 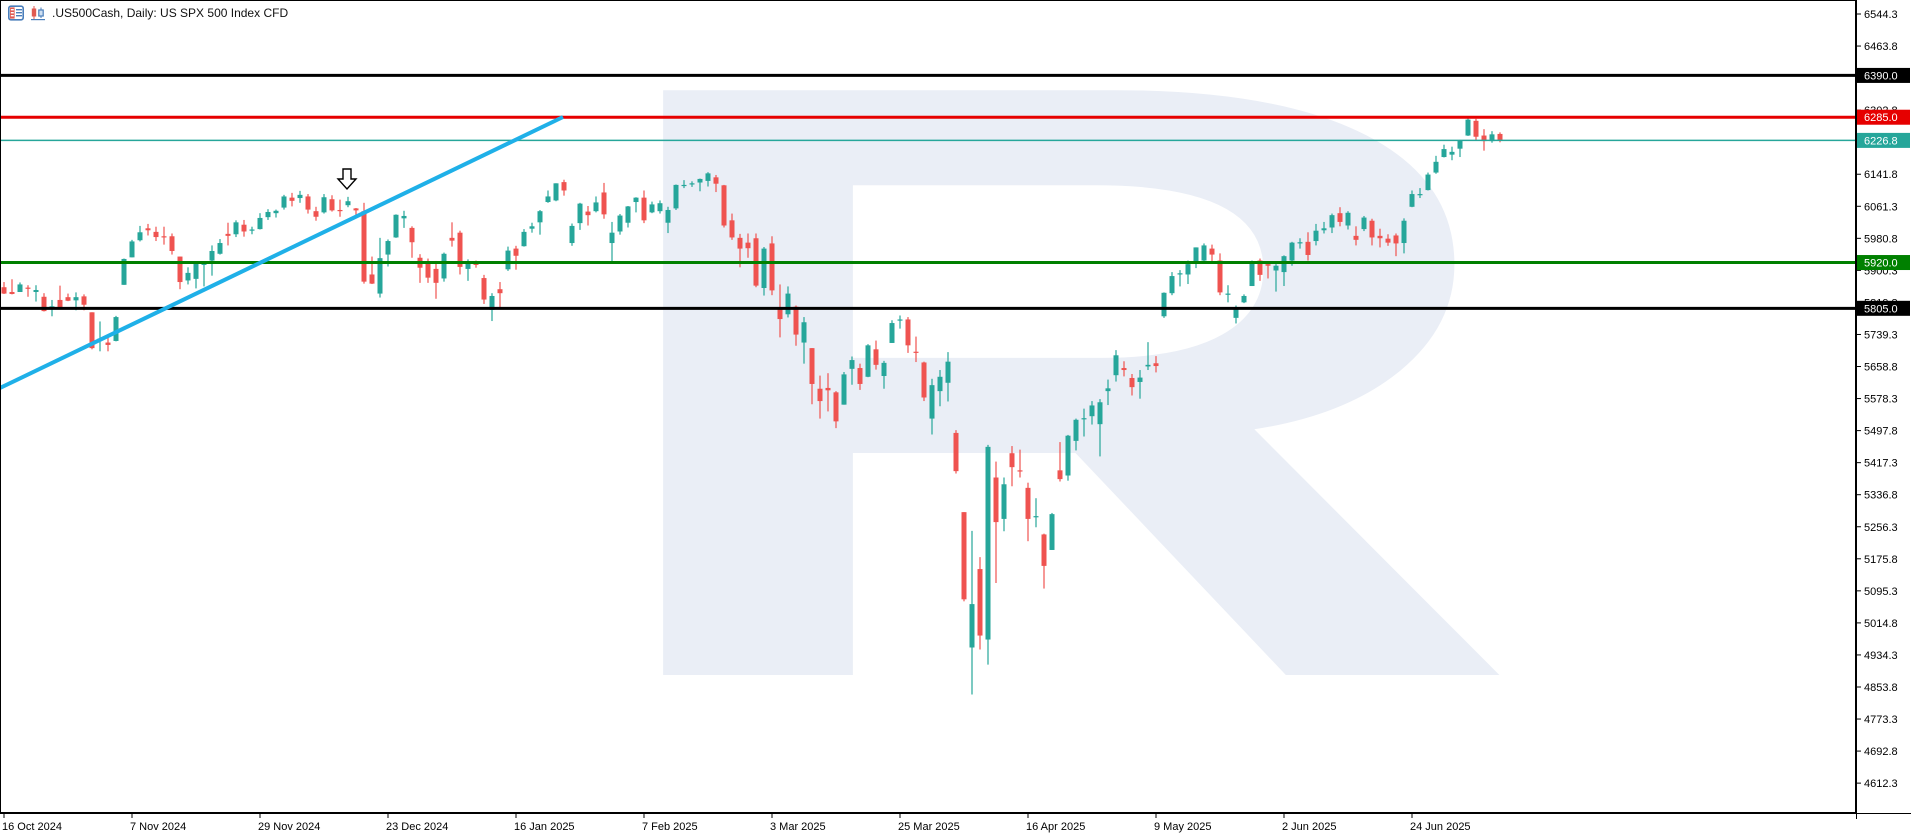 What do you see at coordinates (1055, 827) in the screenshot?
I see `time-tick-label: 16 Apr 2025` at bounding box center [1055, 827].